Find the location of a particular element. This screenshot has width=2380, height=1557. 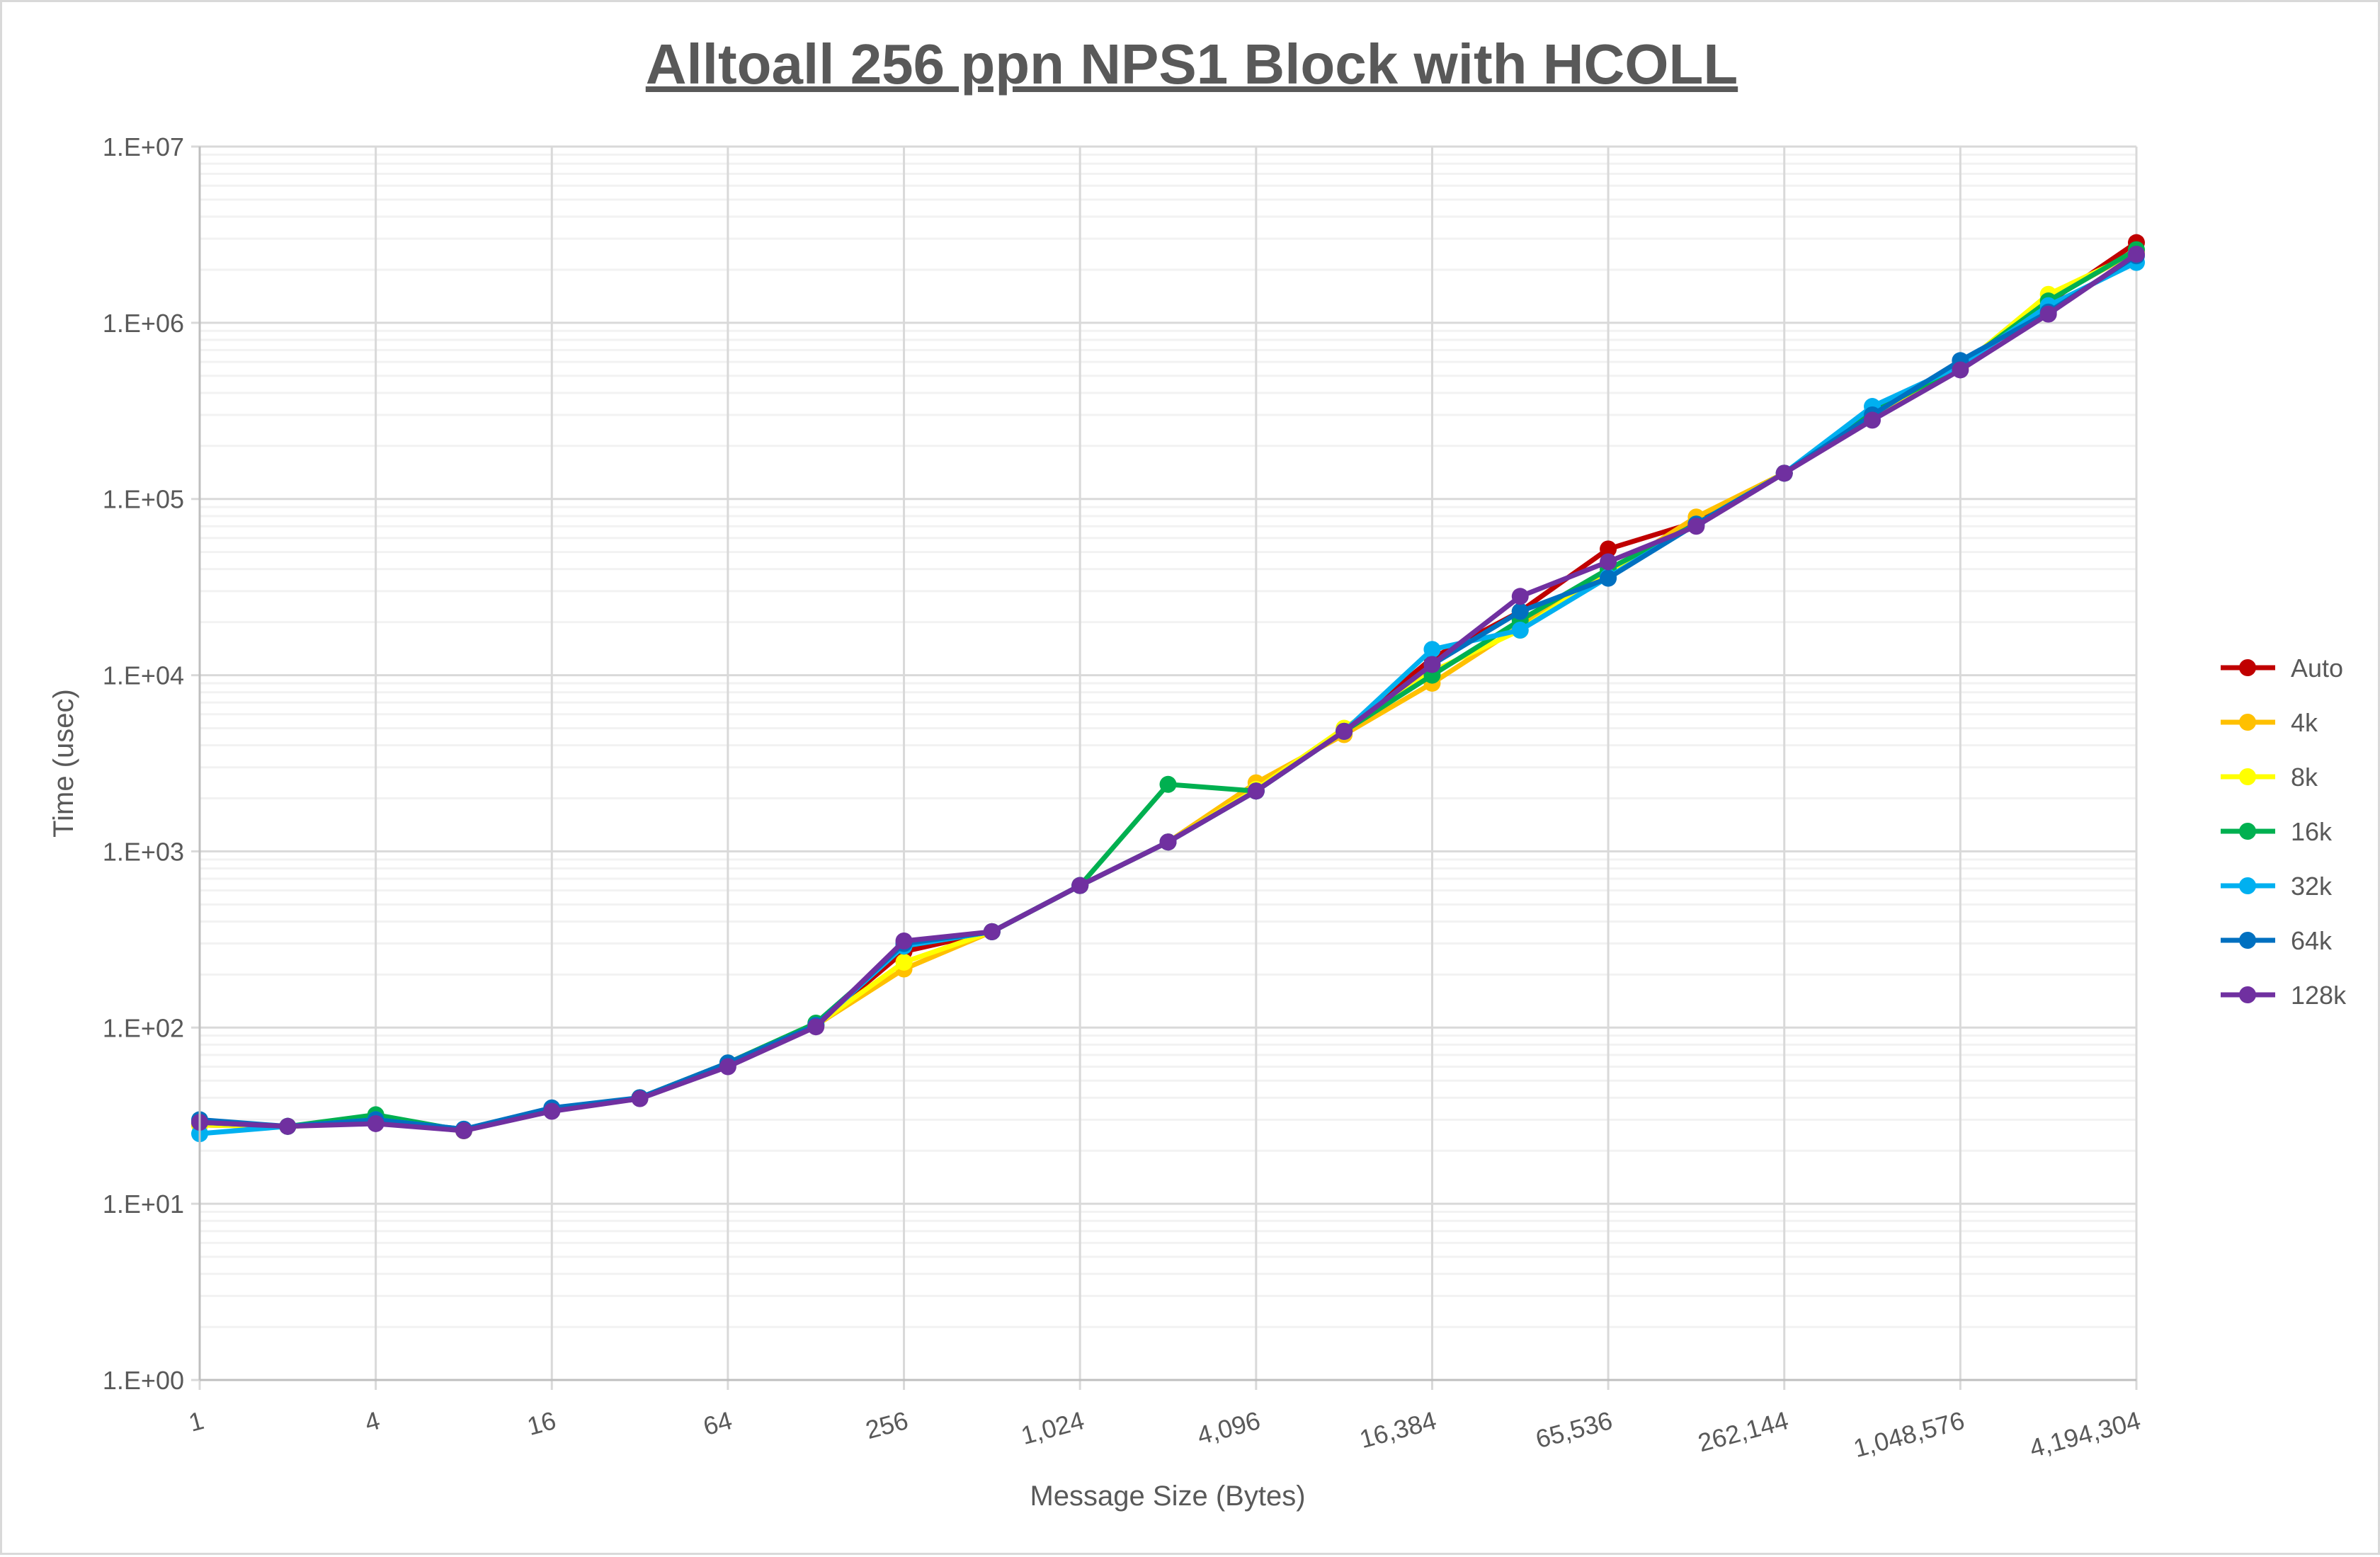

legend-item-4k: 4k is located at coordinates (2269, 723).